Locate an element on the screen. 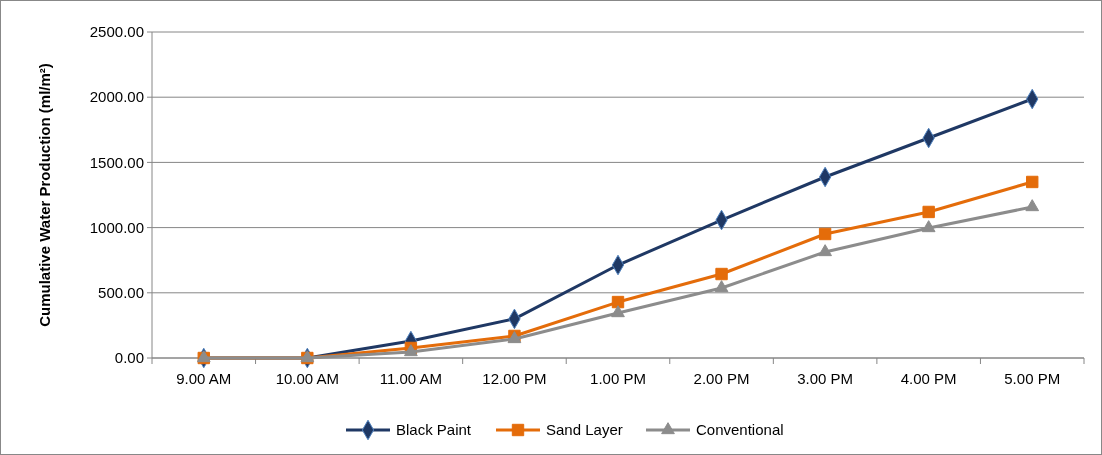  y-tick-label: 0.00 is located at coordinates (129, 358).